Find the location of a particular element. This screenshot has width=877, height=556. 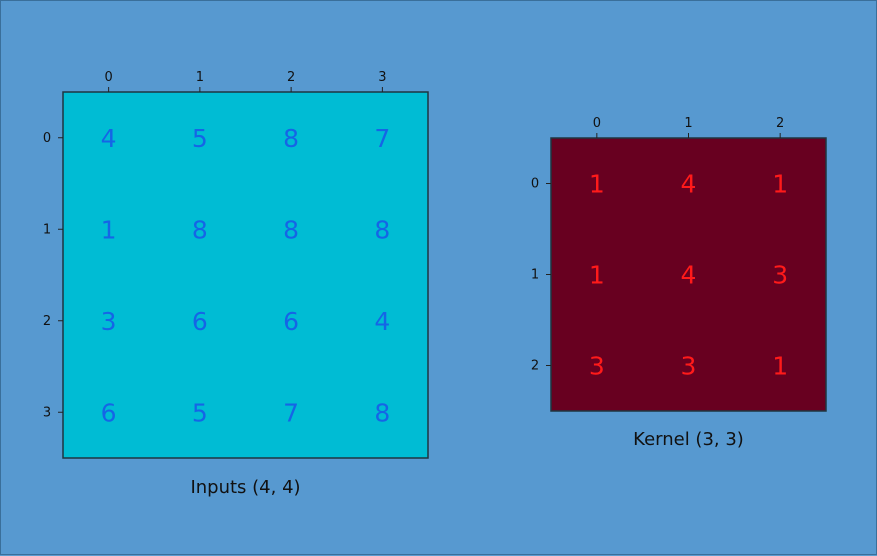

kernel-x-axis: 0 1 2 is located at coordinates (688, 127).